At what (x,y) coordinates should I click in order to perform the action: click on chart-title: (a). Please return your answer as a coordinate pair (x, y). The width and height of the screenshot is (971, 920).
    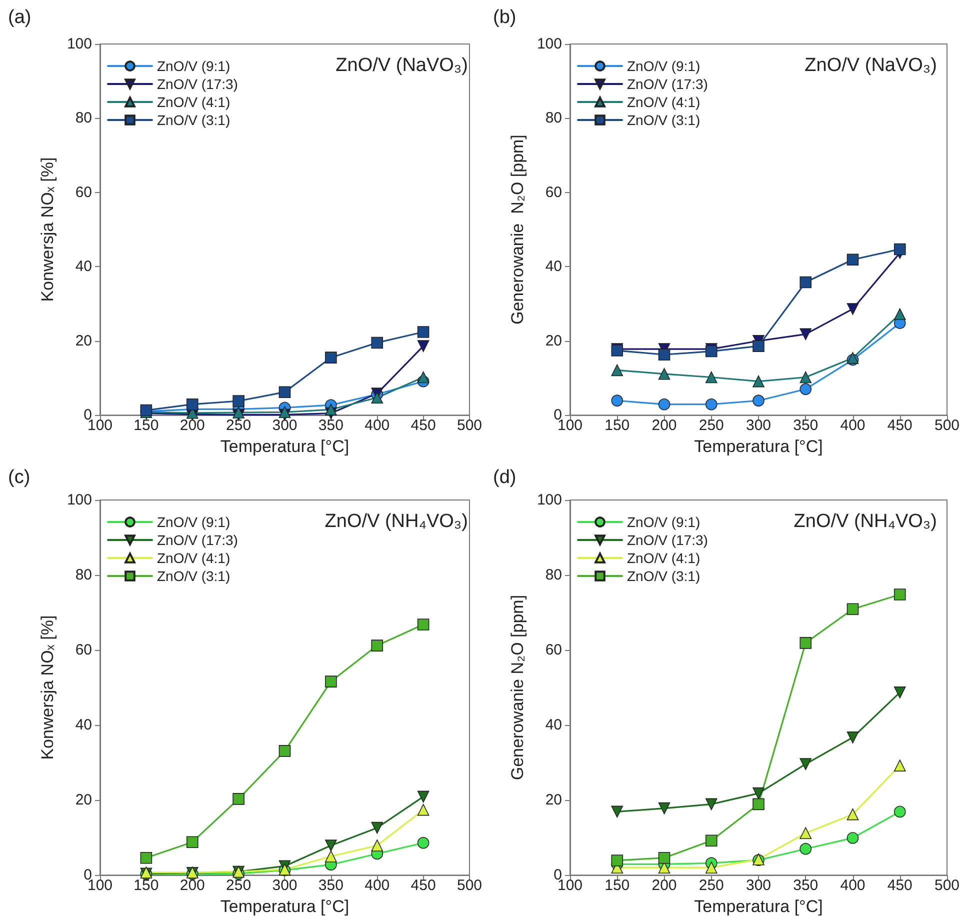
    Looking at the image, I should click on (20, 17).